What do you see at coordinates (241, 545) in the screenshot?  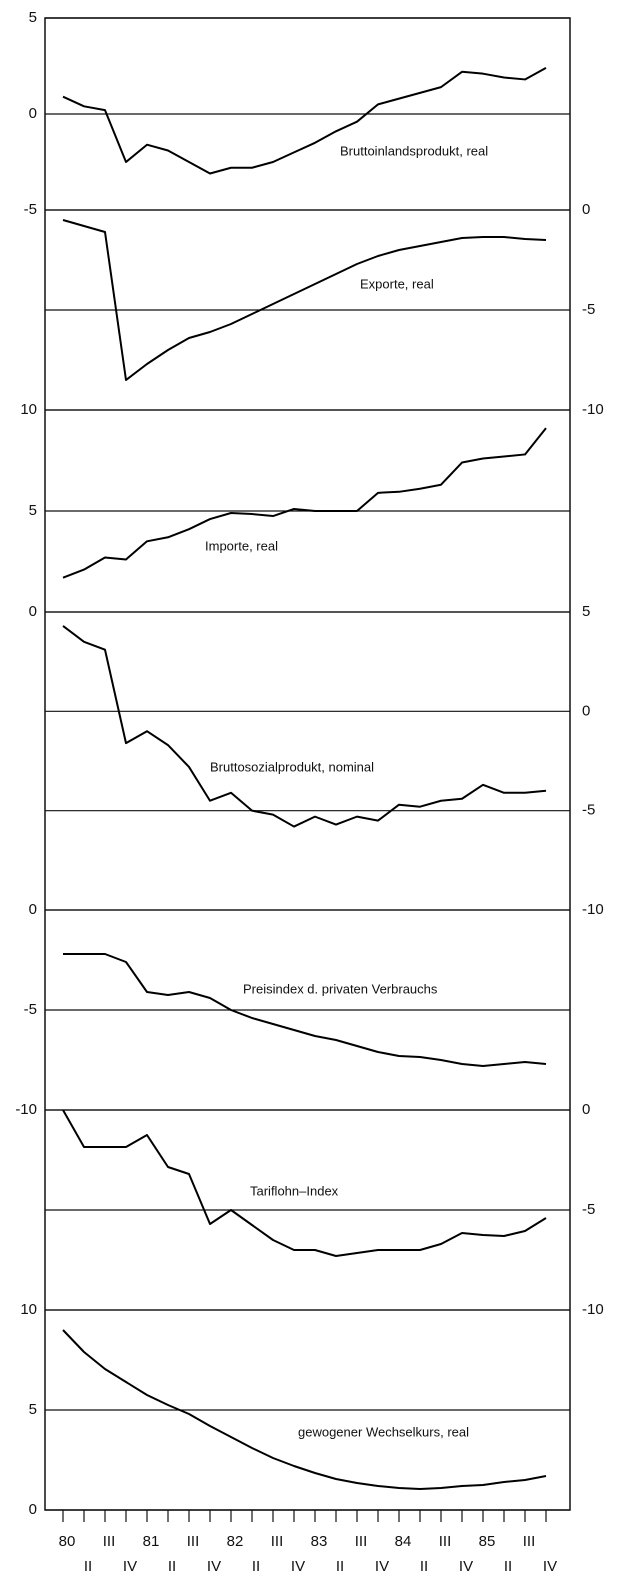 I see `annotation: Importe, real` at bounding box center [241, 545].